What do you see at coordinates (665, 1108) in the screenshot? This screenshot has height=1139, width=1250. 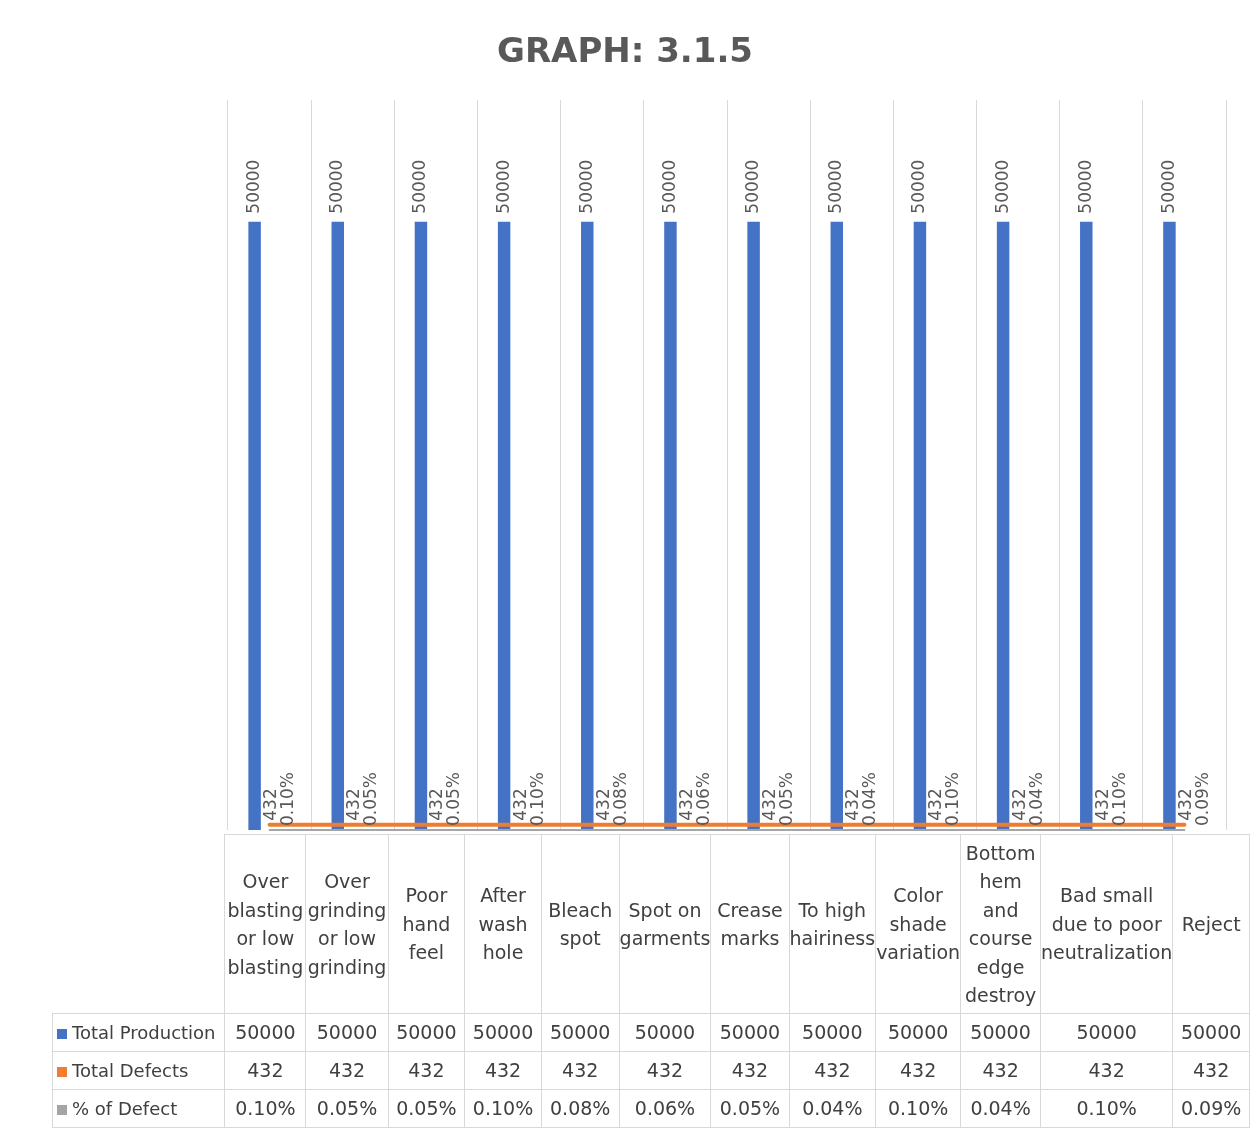 I see `data-label: 0.06%` at bounding box center [665, 1108].